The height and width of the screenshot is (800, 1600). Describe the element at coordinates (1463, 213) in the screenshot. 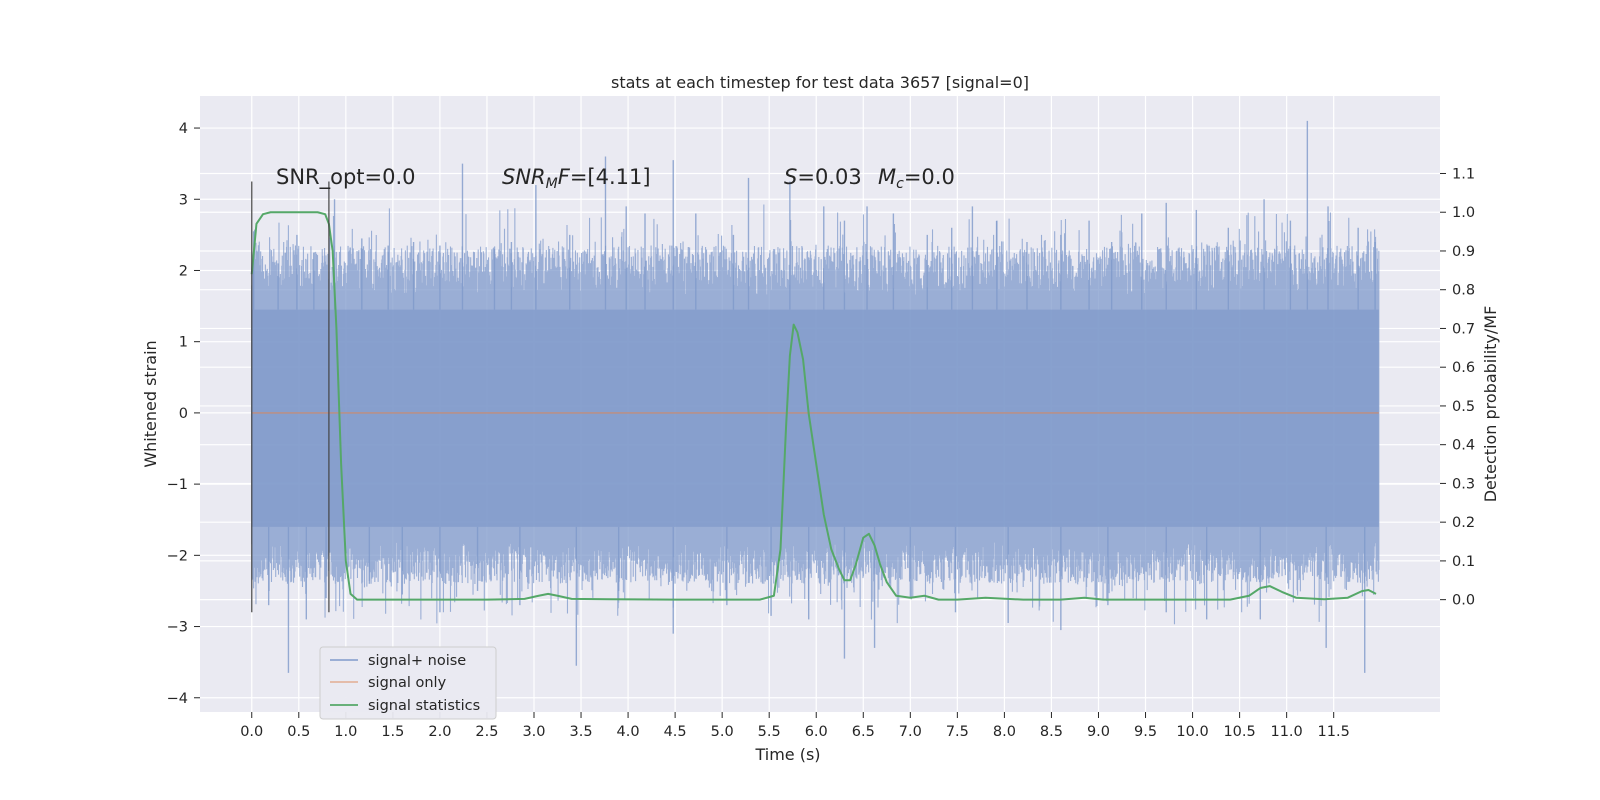

I see `y2-tick-label: 1.0` at that location.